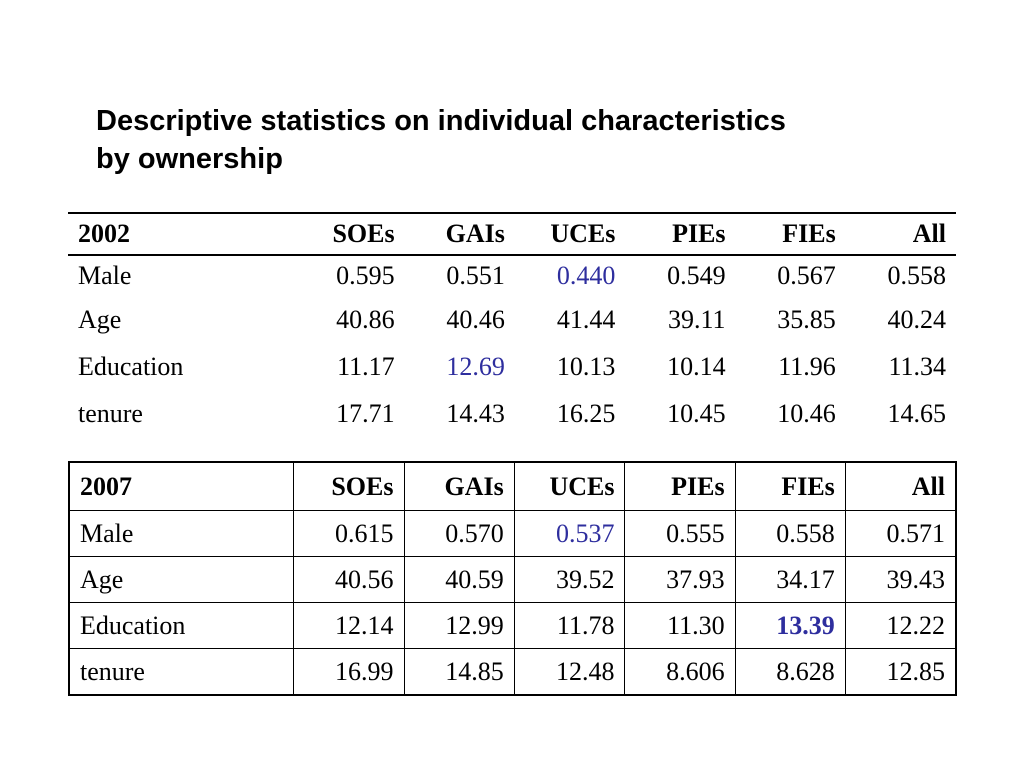 This screenshot has height=768, width=1024. I want to click on table-header-row: 2002 SOEs GAIs UCEs PIEs FIEs All, so click(512, 234).